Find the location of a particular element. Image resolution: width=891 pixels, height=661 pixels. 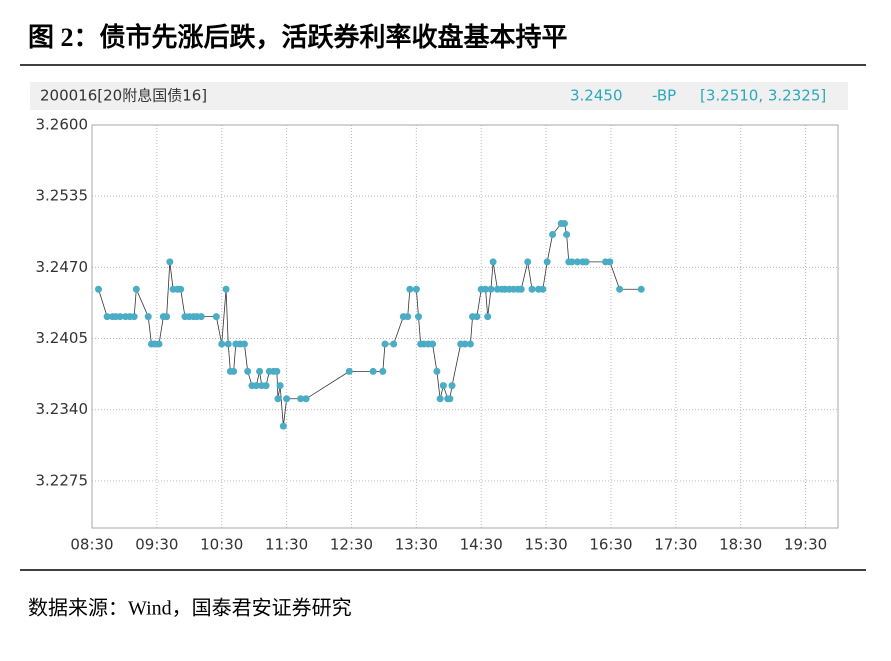

header-bar is located at coordinates (439, 96).